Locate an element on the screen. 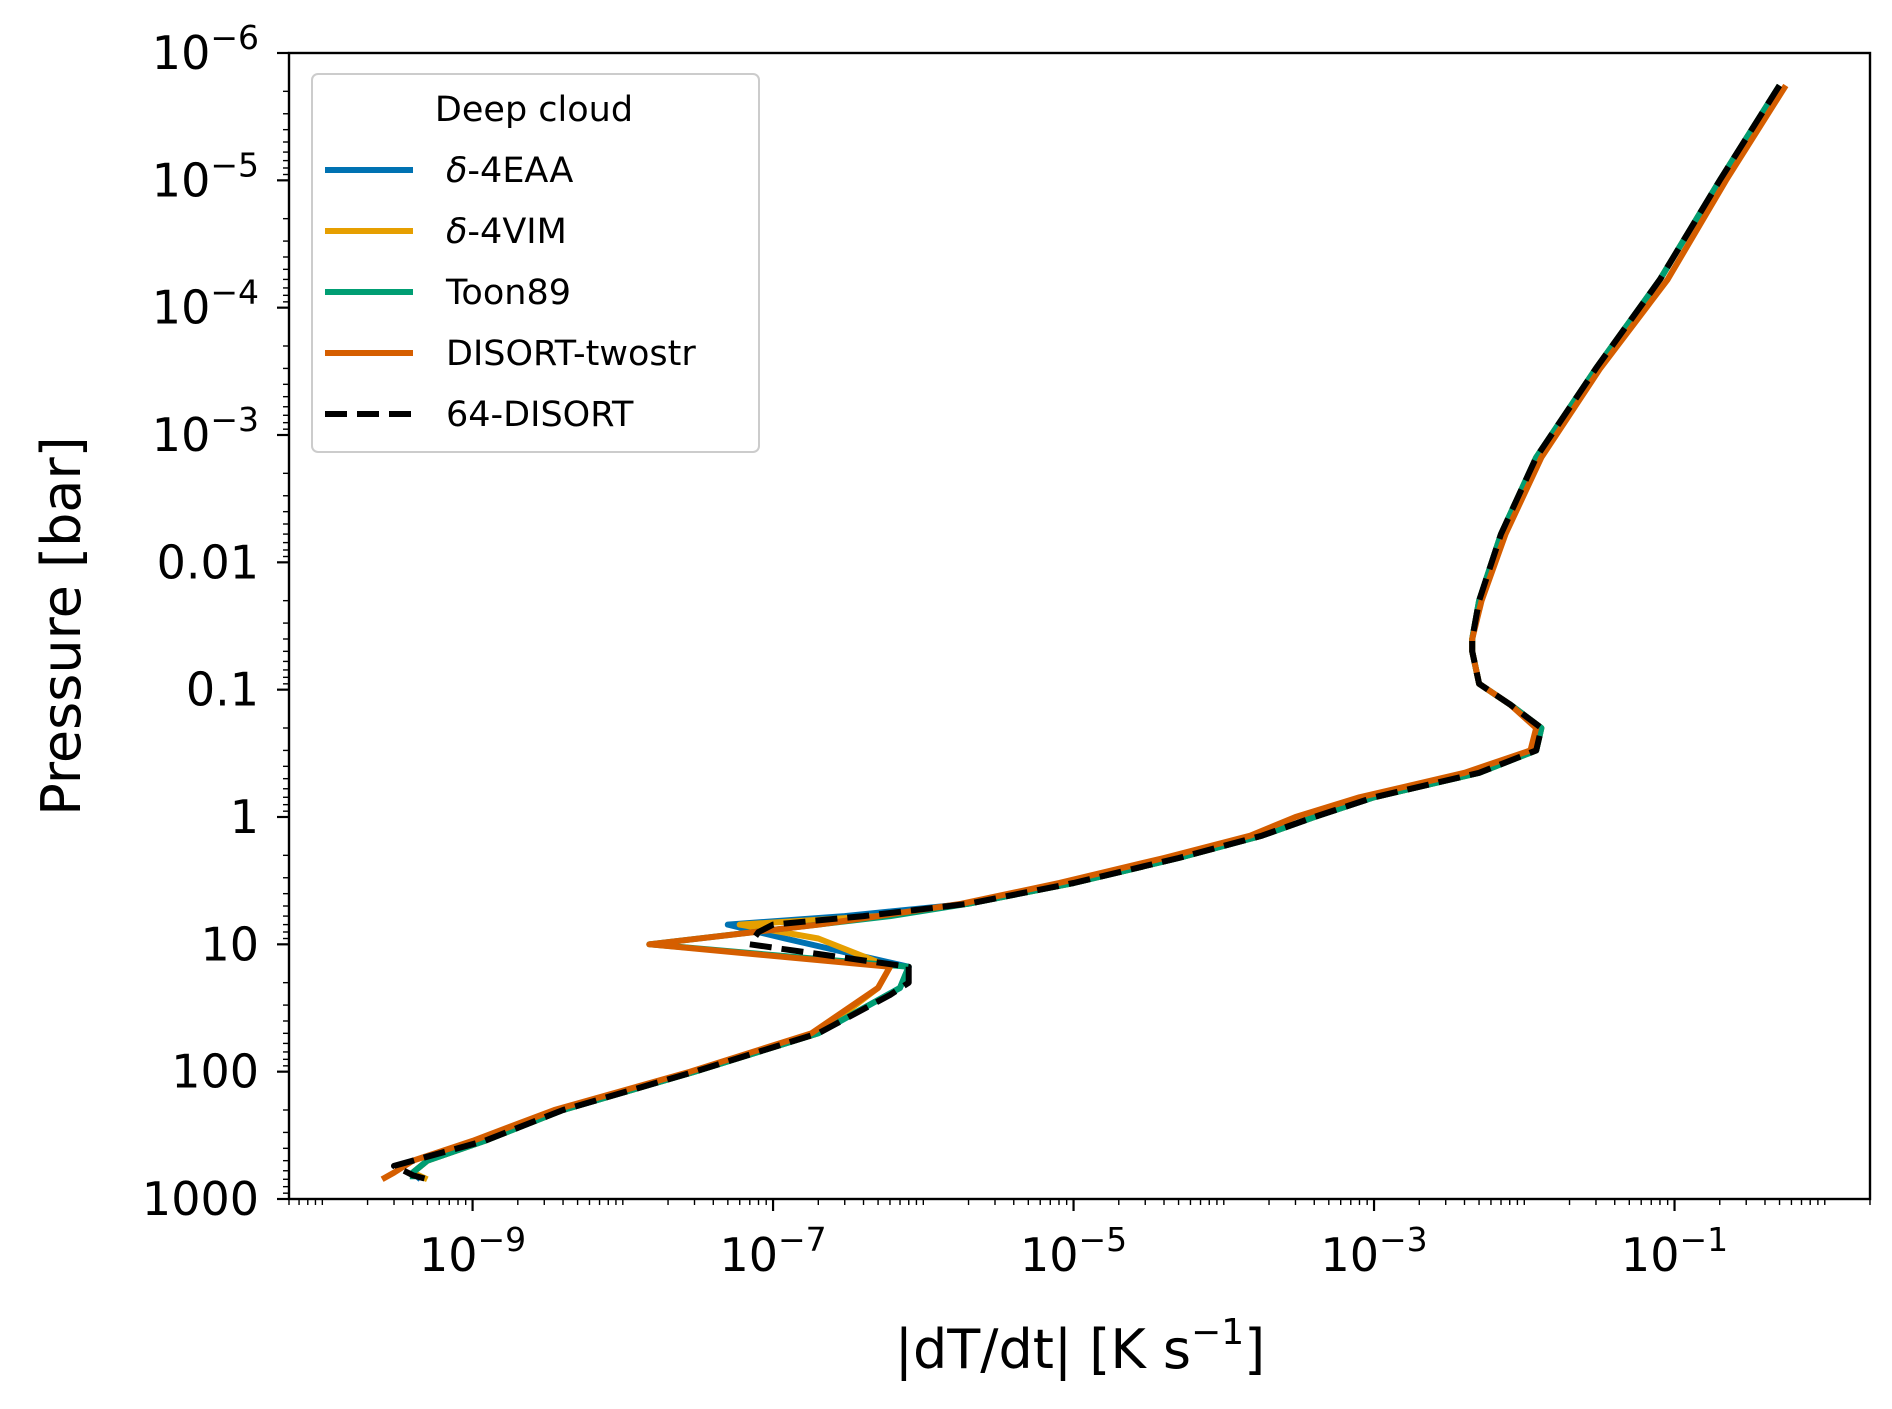 The image size is (1892, 1409). x-tick-label: 10⁻⁹ is located at coordinates (472, 1251).